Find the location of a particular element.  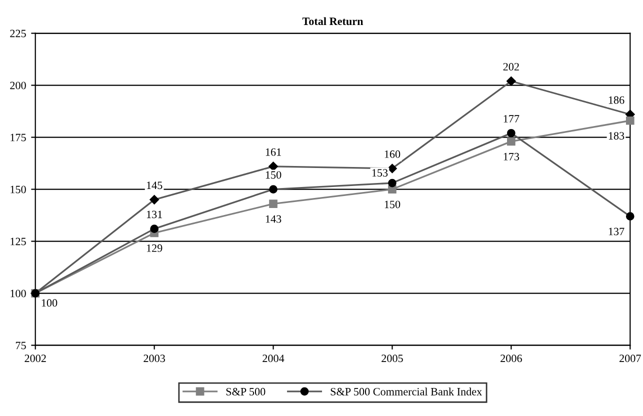

x-tick-label: 2006 is located at coordinates (511, 358).